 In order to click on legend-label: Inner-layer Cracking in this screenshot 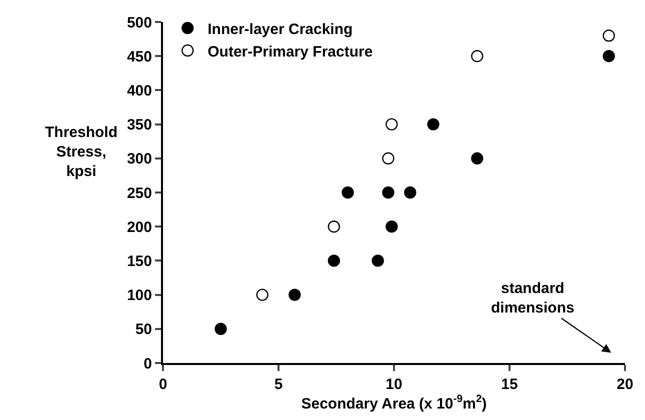, I will do `click(280, 29)`.